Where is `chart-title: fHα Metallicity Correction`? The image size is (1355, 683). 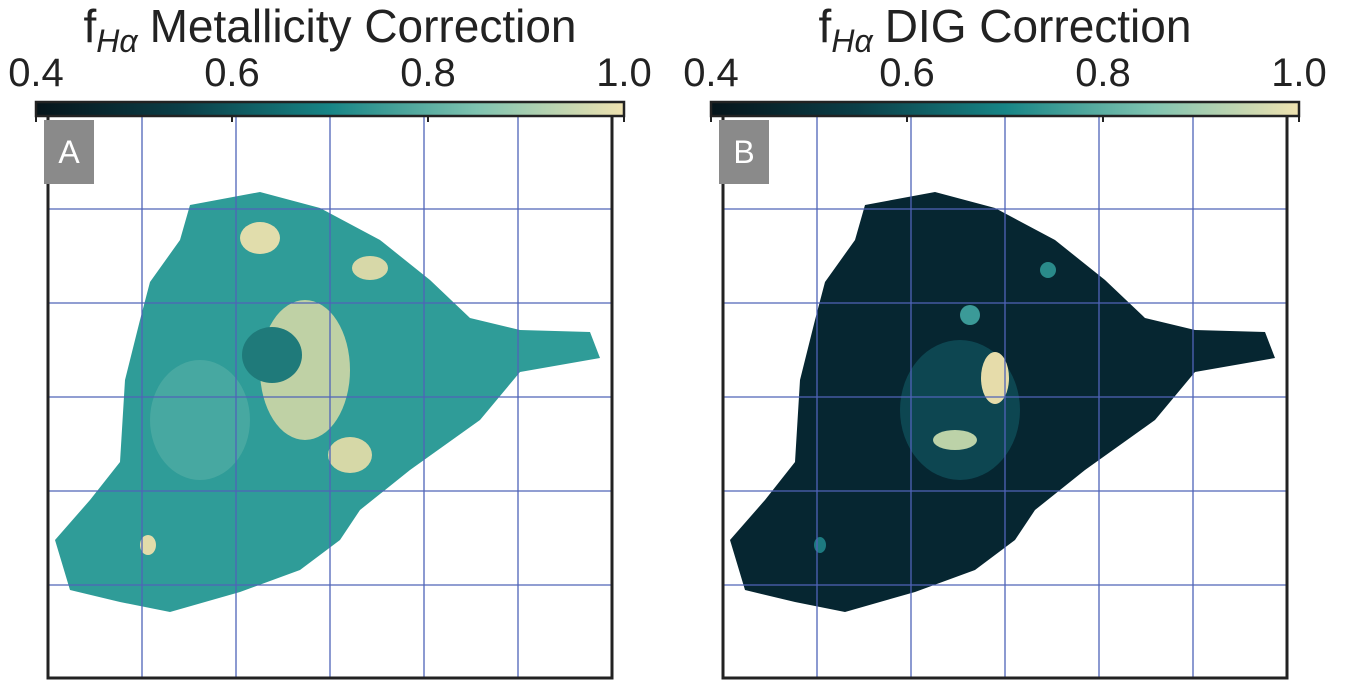
chart-title: fHα Metallicity Correction is located at coordinates (329, 29).